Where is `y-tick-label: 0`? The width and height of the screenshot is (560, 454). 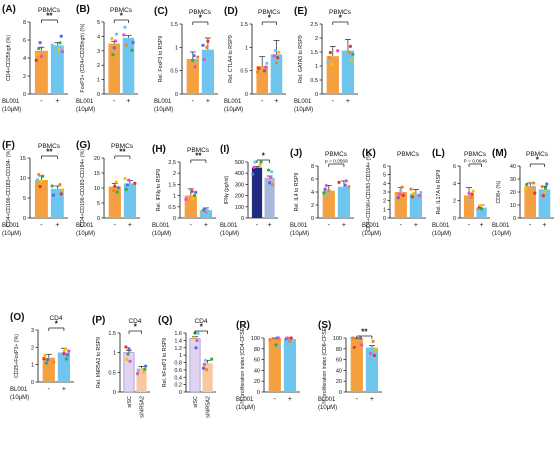
y-tick-label: 0 is located at coordinates (454, 219).